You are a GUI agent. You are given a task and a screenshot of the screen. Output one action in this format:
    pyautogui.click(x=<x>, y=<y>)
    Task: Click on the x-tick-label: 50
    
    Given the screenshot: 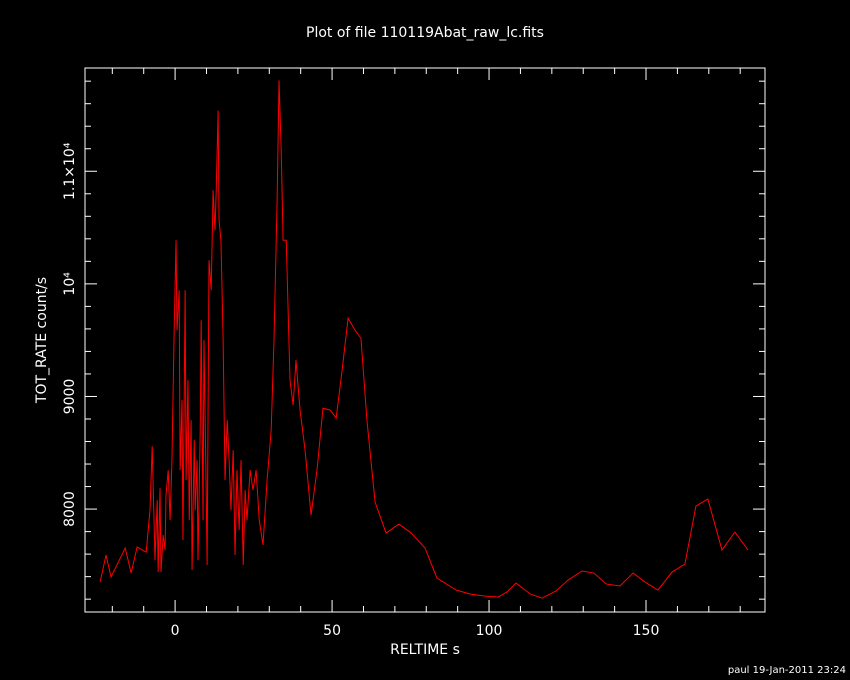 What is the action you would take?
    pyautogui.click(x=332, y=631)
    